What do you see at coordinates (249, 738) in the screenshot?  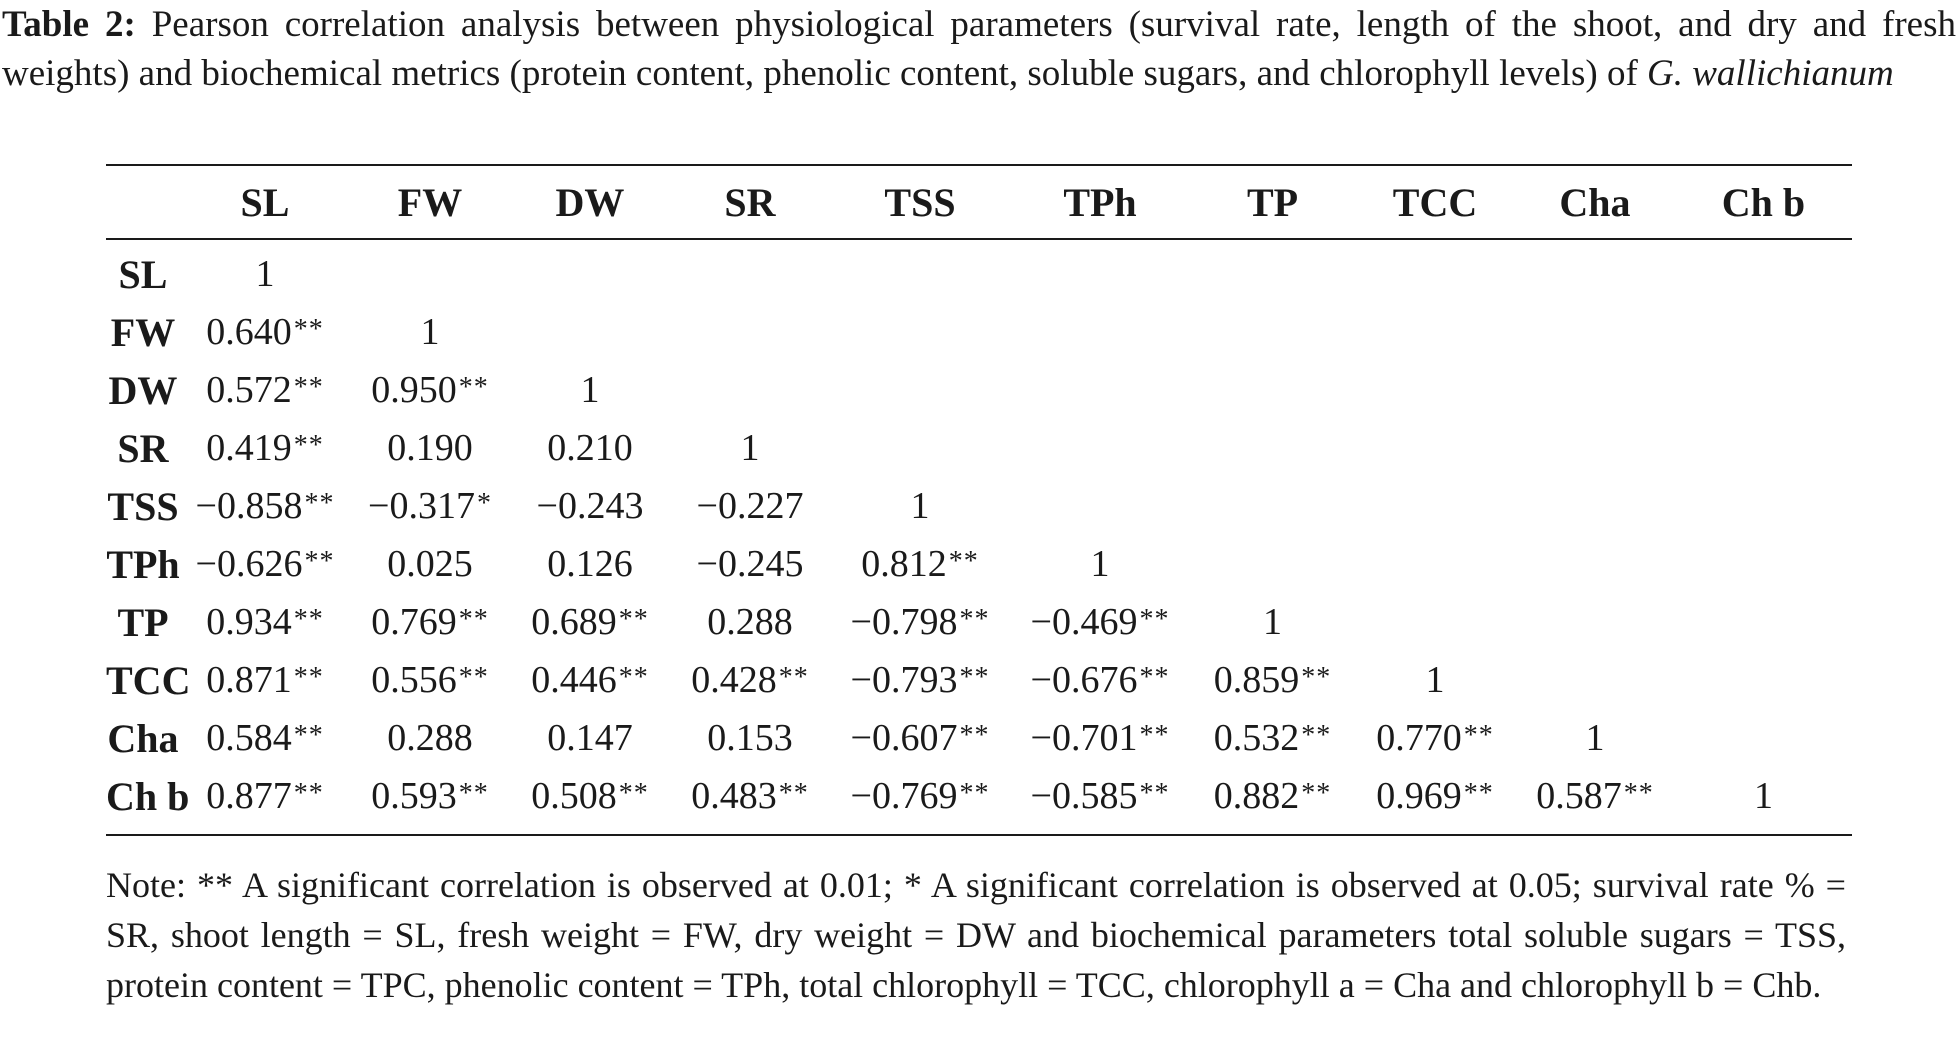 I see `cell-value: 0.584` at bounding box center [249, 738].